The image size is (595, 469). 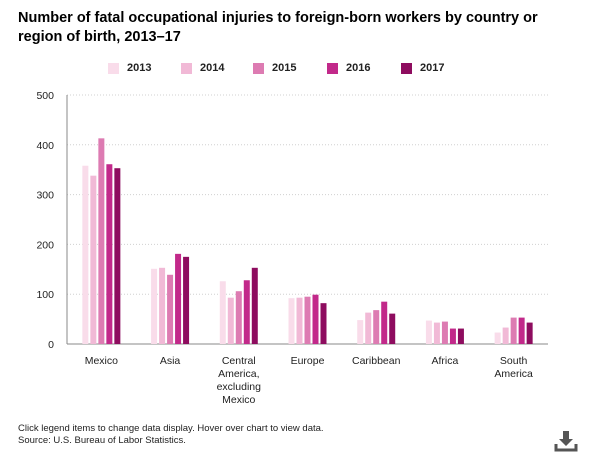 I want to click on legend-item-2015: 2015, so click(x=274, y=68).